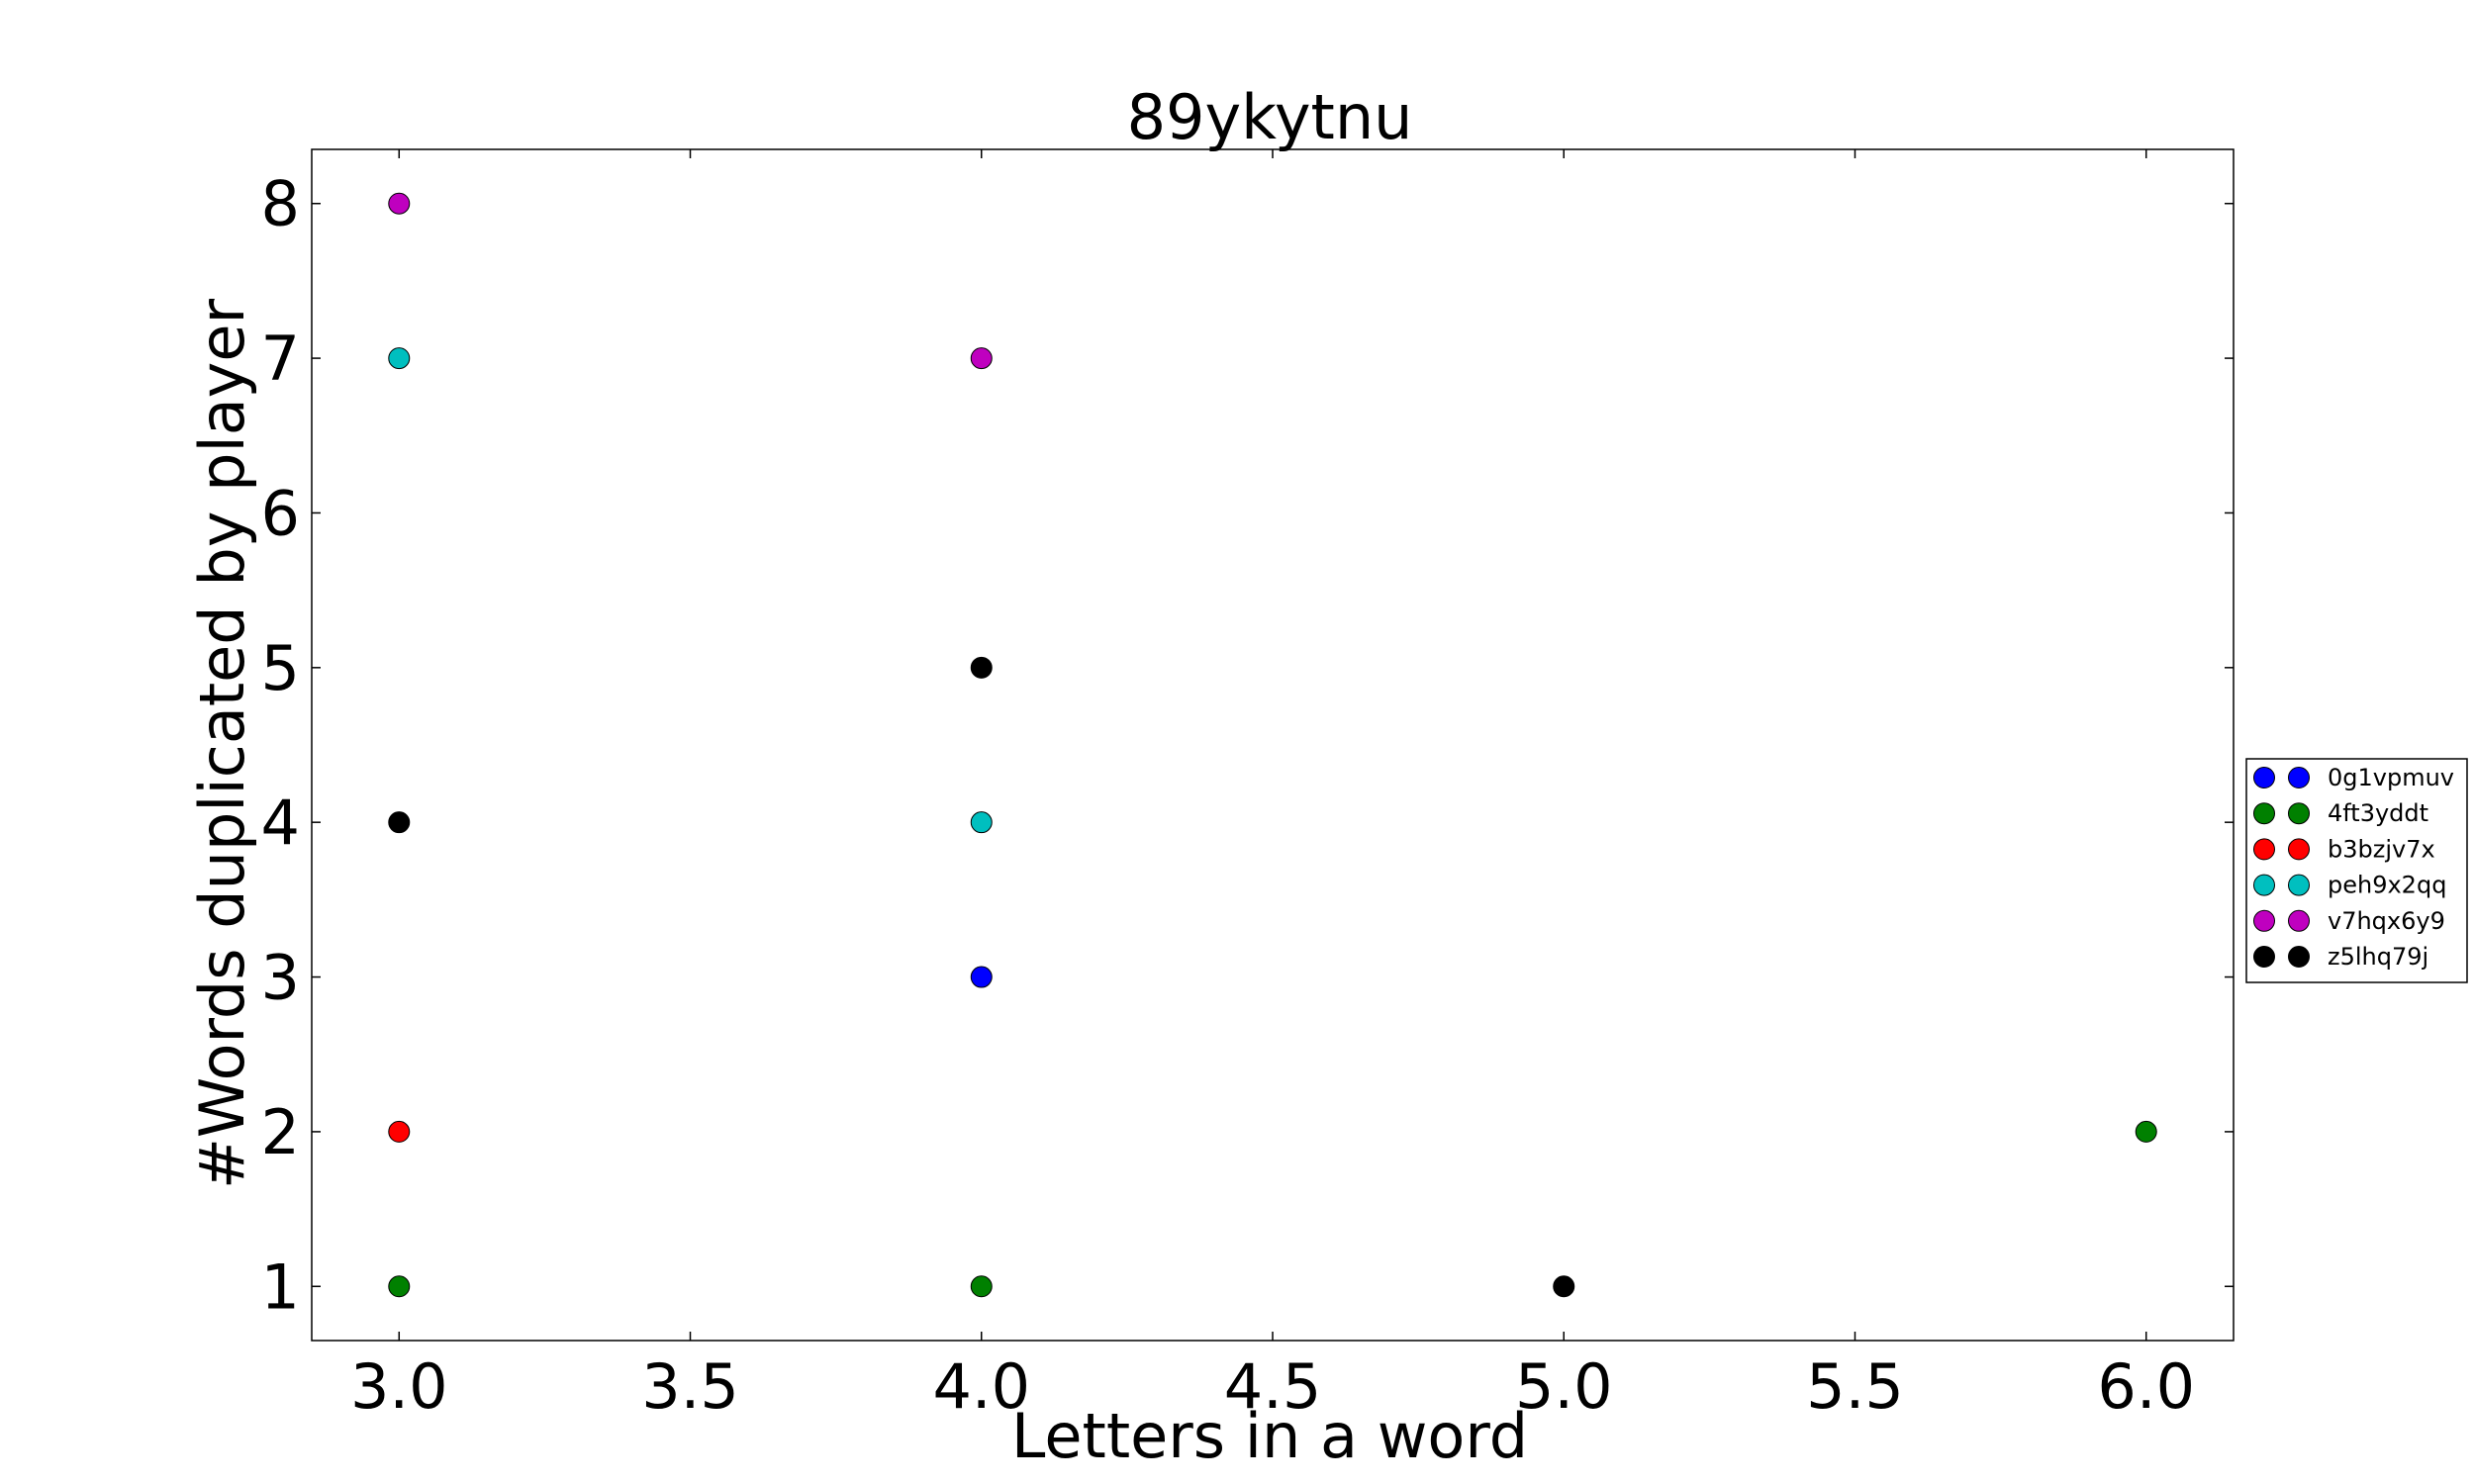  Describe the element at coordinates (280, 204) in the screenshot. I see `y-tick-label: 8` at that location.